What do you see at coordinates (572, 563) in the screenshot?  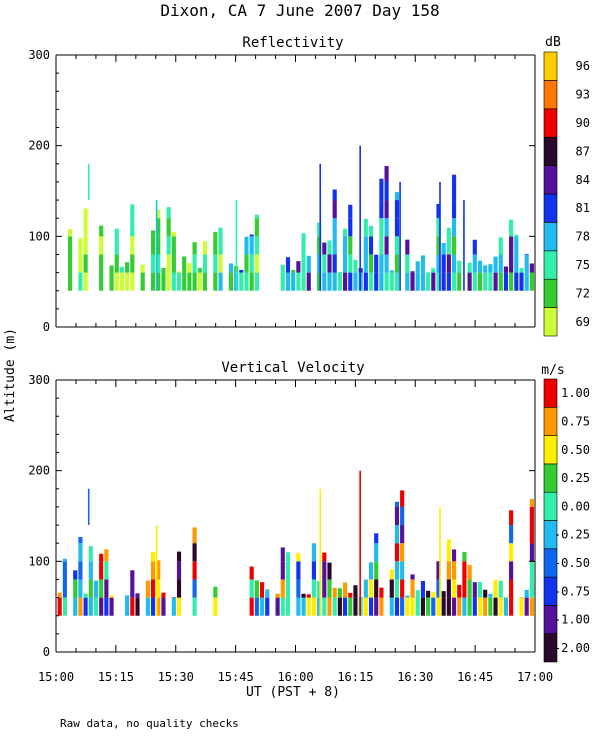 I see `colorbar-label: -0.50` at bounding box center [572, 563].